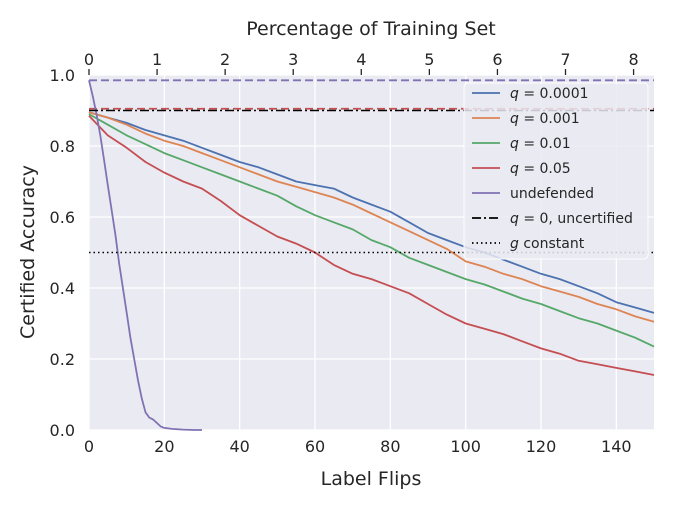 The height and width of the screenshot is (507, 675). I want to click on x-tick-label: 40, so click(239, 446).